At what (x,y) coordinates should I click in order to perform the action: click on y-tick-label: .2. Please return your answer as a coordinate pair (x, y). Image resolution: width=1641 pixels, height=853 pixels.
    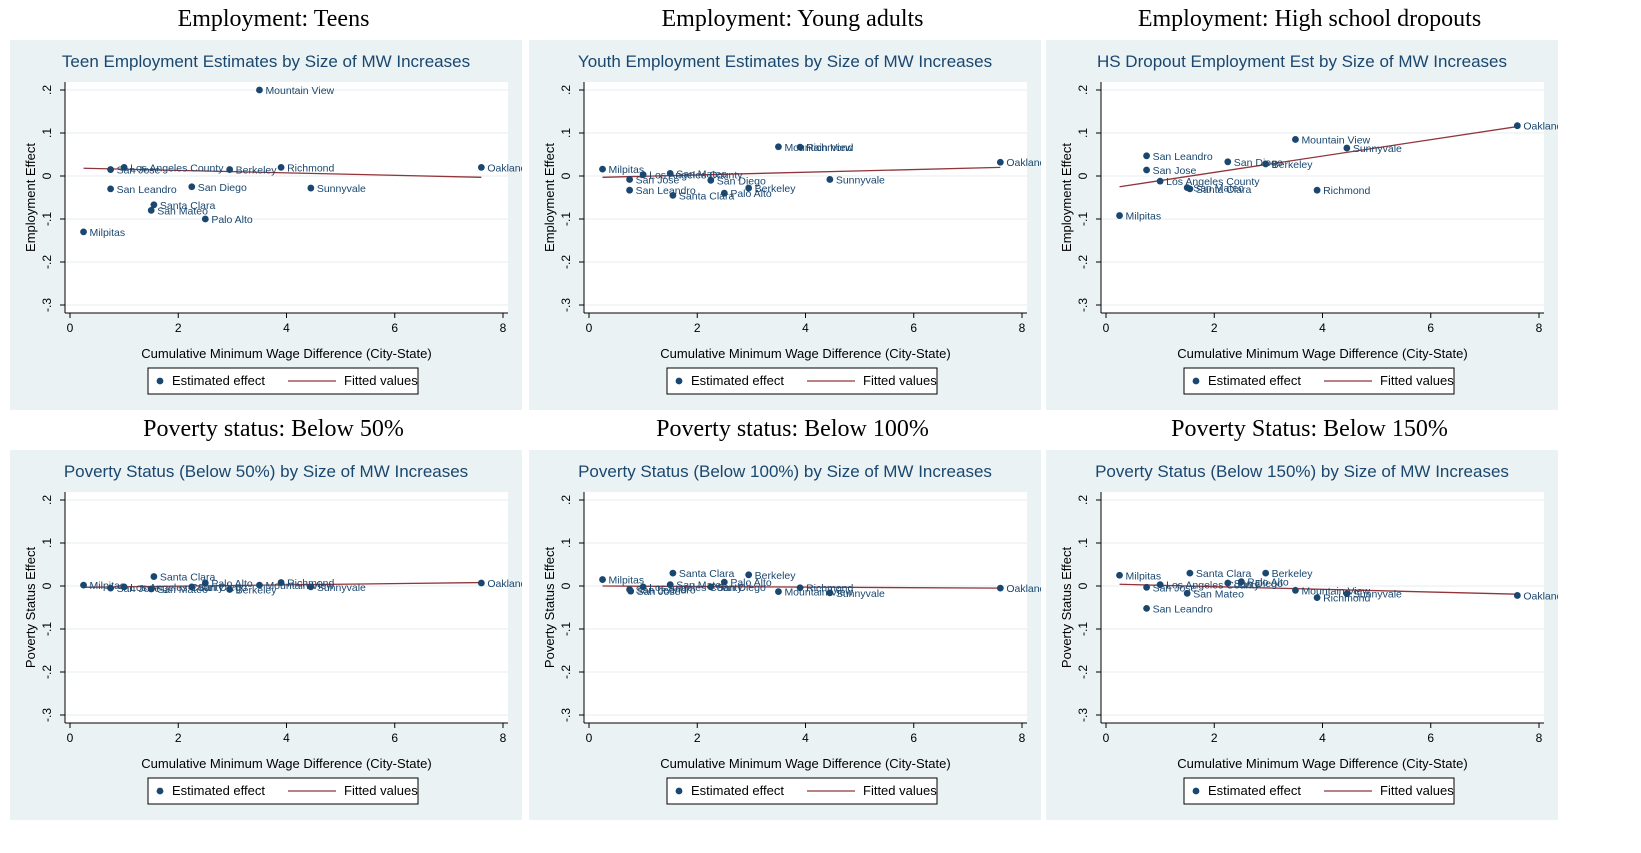
    Looking at the image, I should click on (566, 500).